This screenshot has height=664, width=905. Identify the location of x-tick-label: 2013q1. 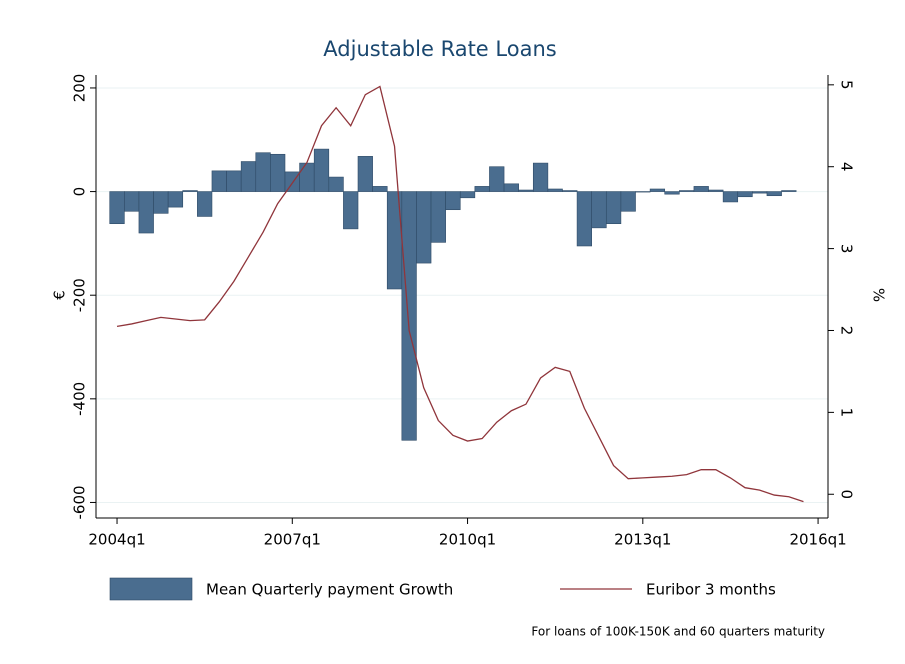
(642, 540).